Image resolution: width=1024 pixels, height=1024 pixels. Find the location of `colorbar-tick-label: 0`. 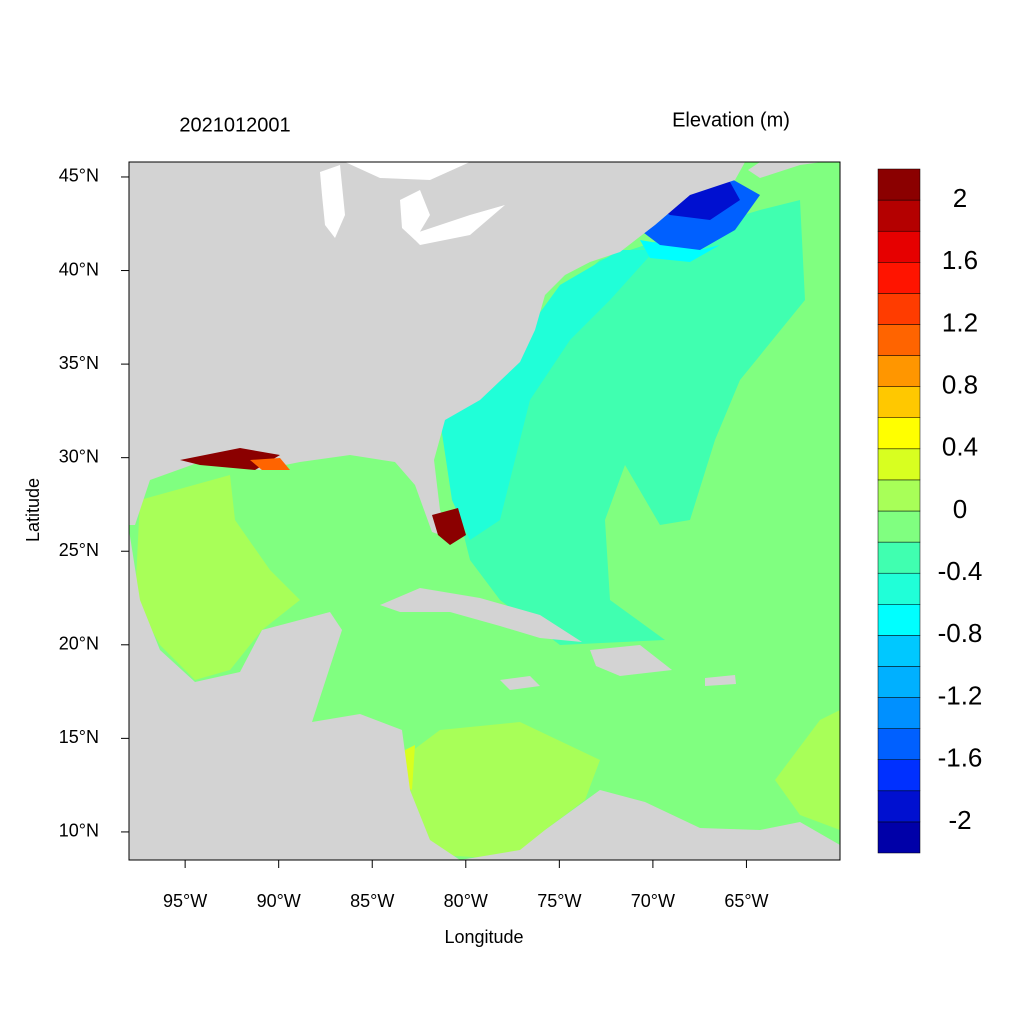

colorbar-tick-label: 0 is located at coordinates (960, 509).